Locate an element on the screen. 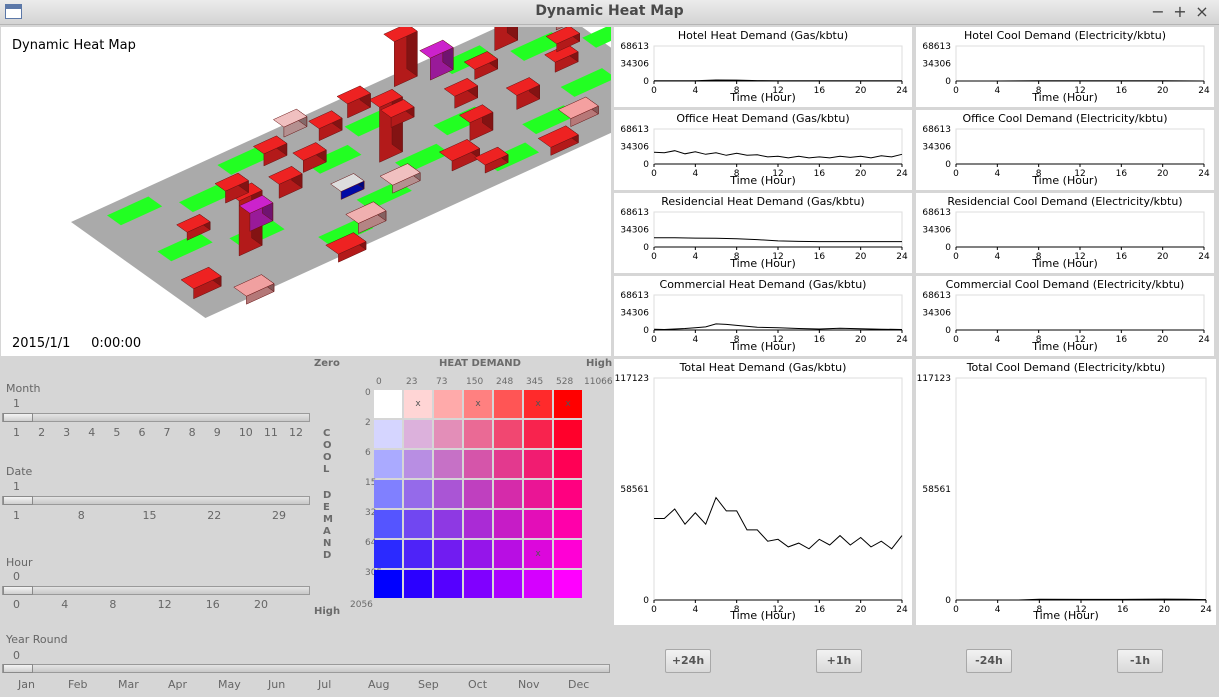 Image resolution: width=1219 pixels, height=697 pixels. chart-title: Commercial Heat Demand (Gas/kbtu) is located at coordinates (763, 284).